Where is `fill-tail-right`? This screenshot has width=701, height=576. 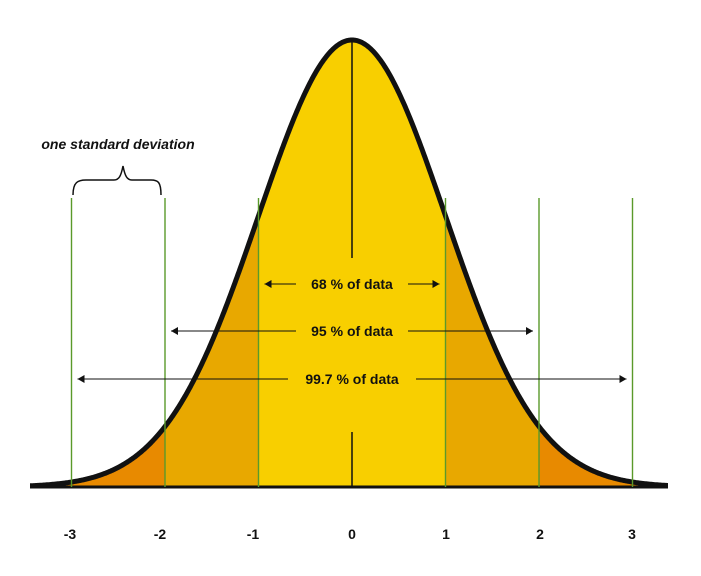 fill-tail-right is located at coordinates (603, 456).